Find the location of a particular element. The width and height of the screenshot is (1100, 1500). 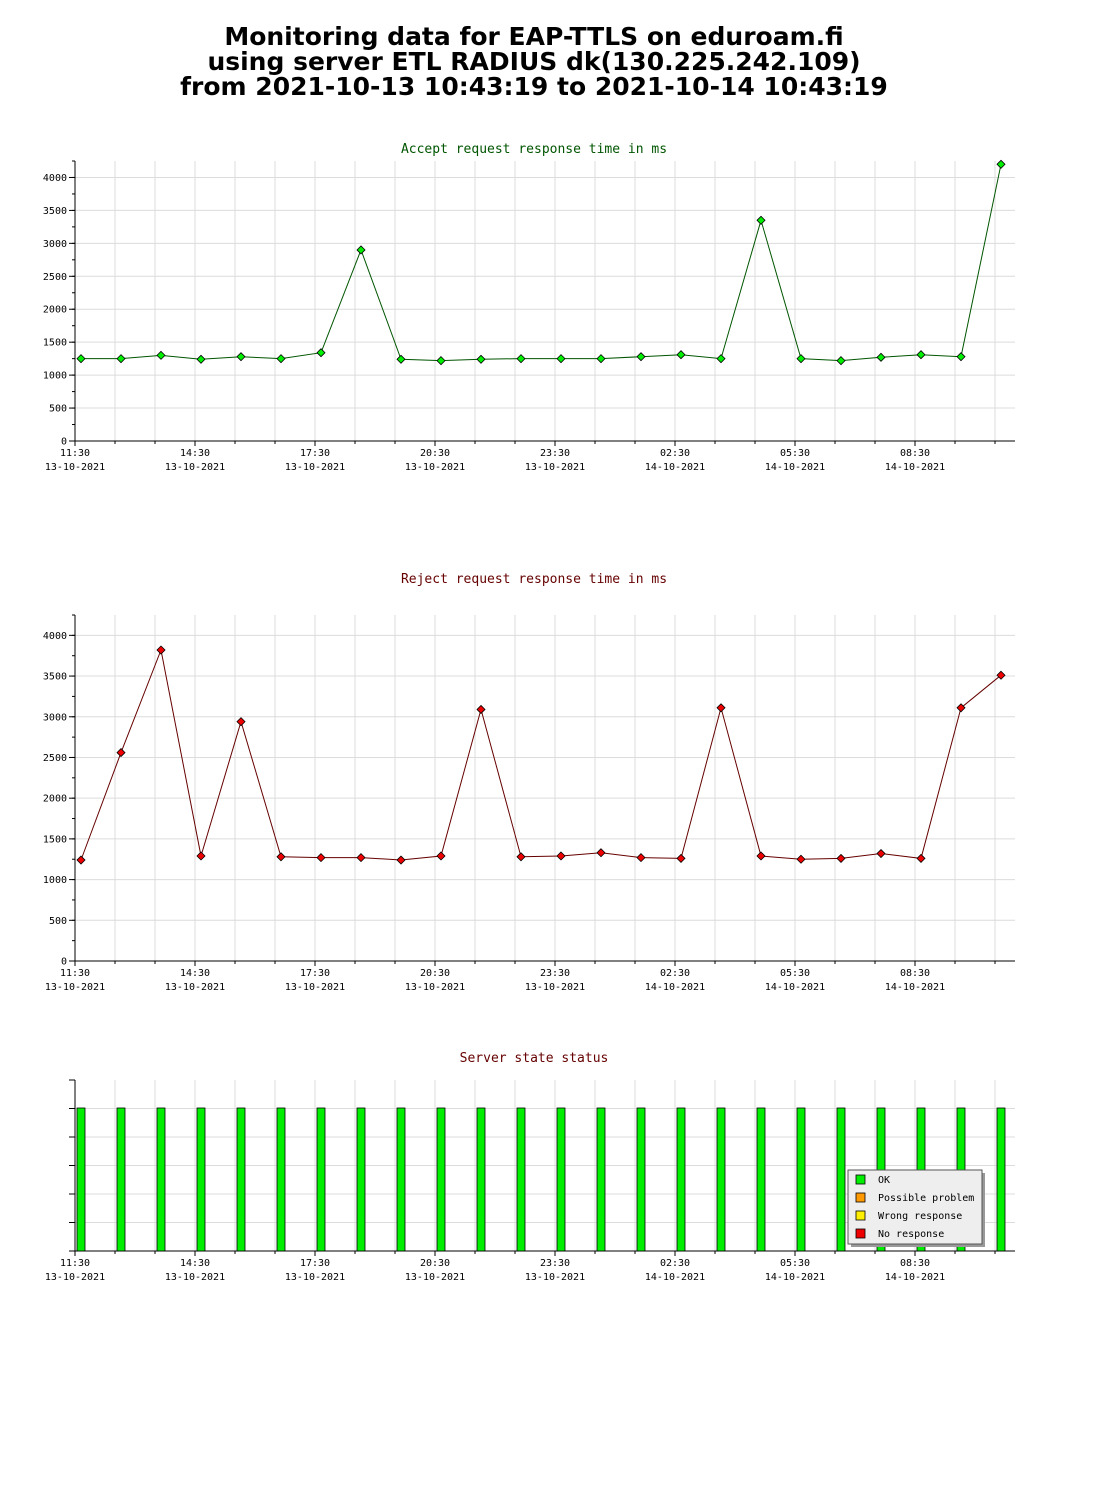

y-tick-label: 0 is located at coordinates (64, 962).